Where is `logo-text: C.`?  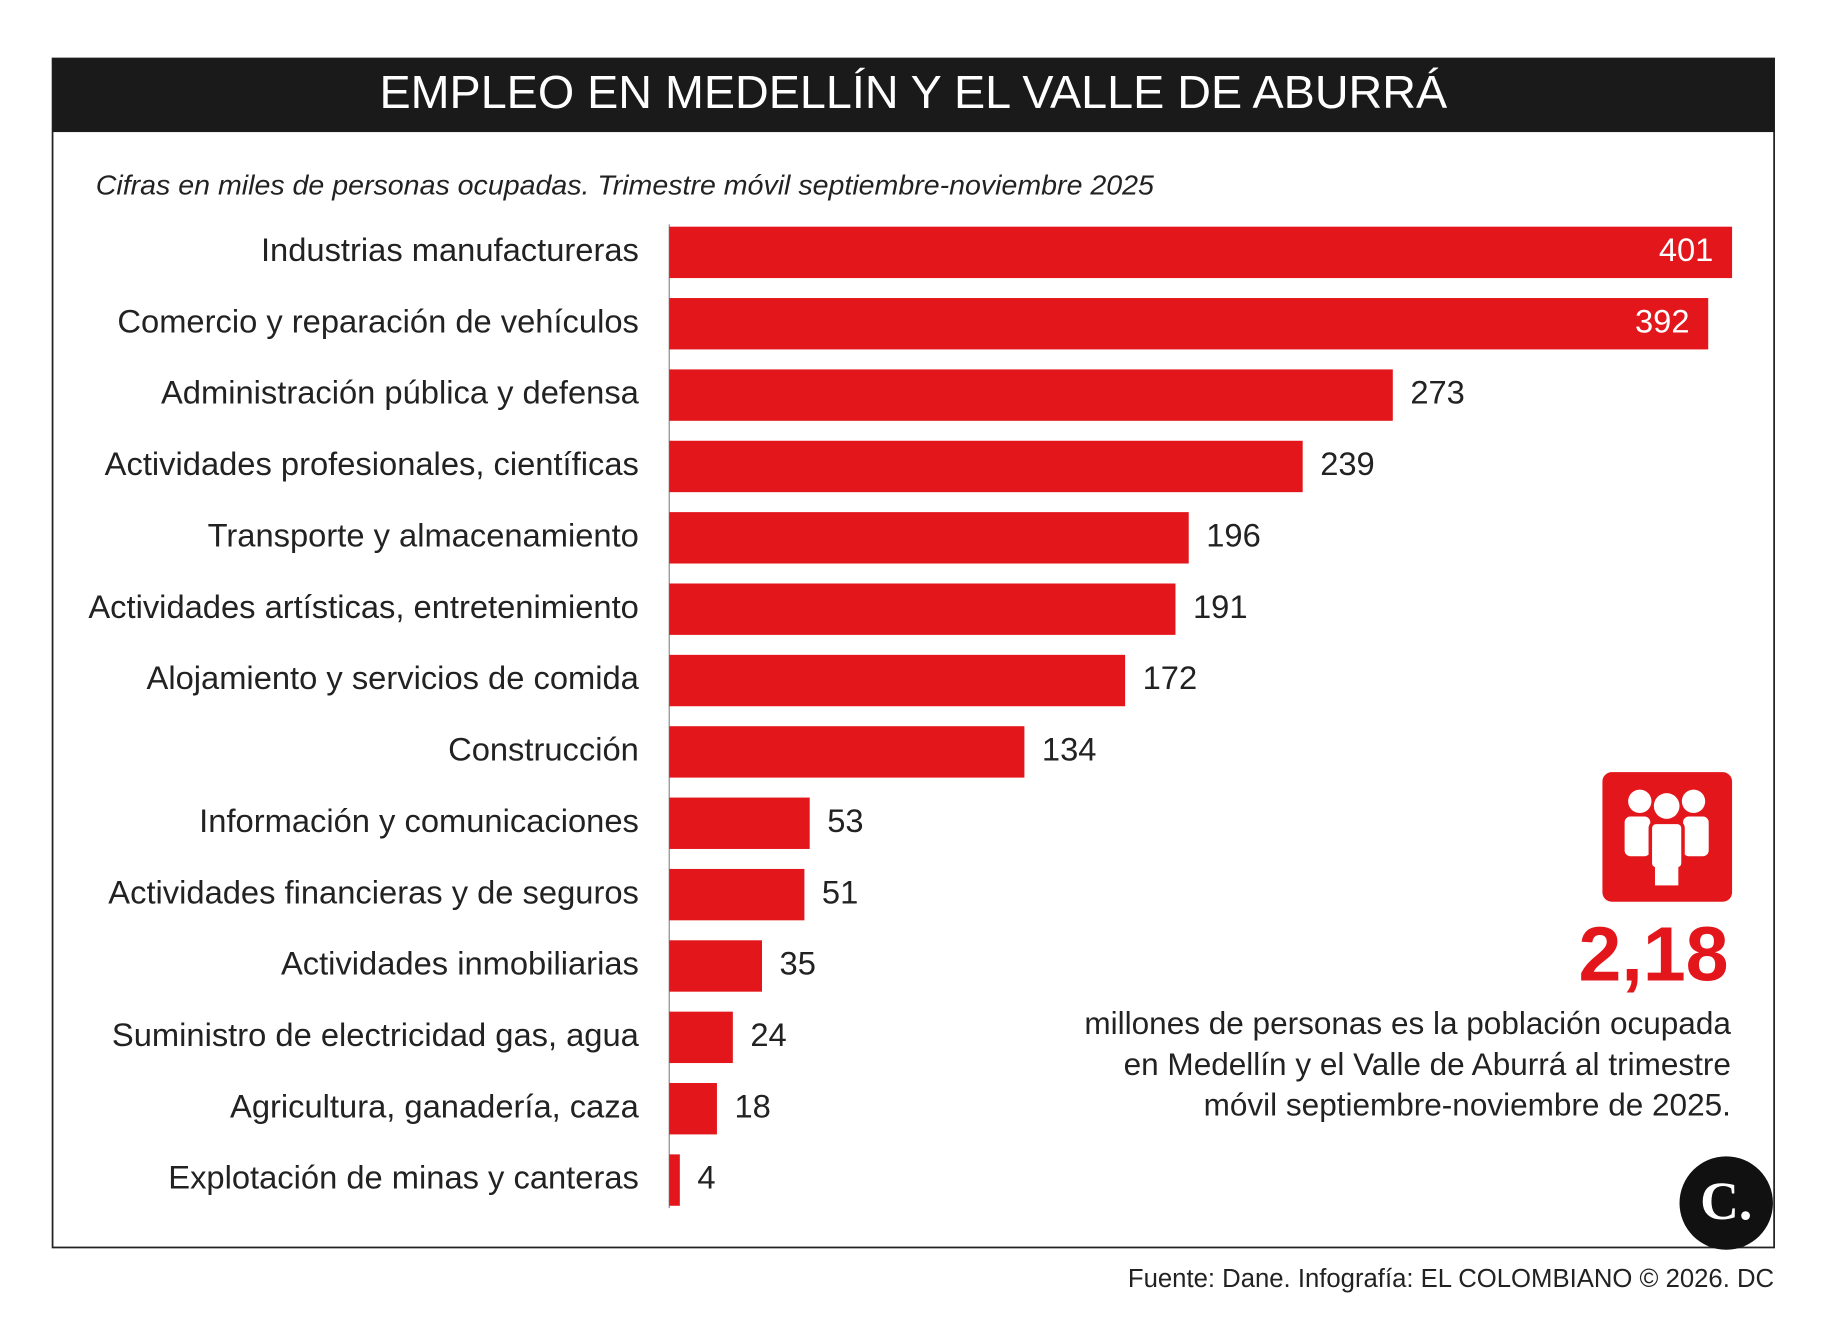
logo-text: C. is located at coordinates (1726, 1201).